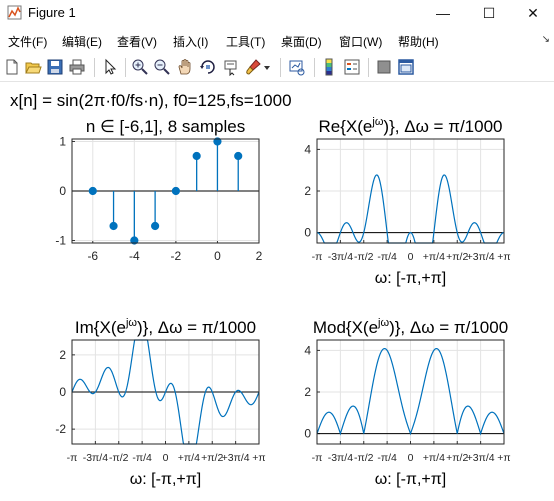 This screenshot has width=554, height=501. Describe the element at coordinates (352, 67) in the screenshot. I see `insert-legend-icon` at that location.